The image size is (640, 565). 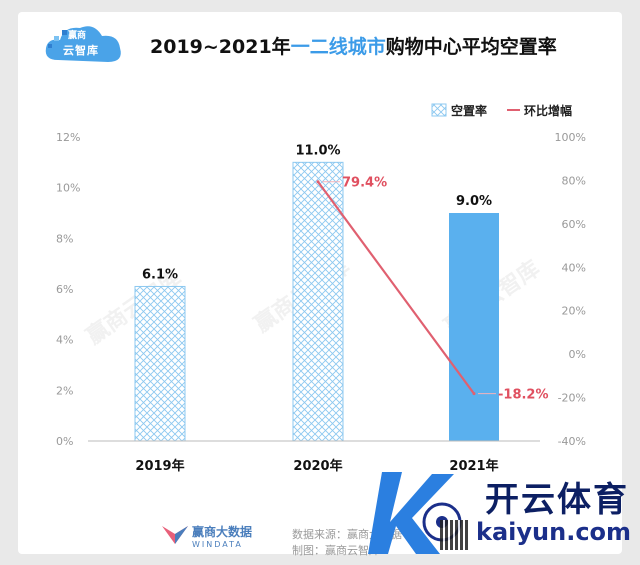 What do you see at coordinates (364, 183) in the screenshot?
I see `line-value-label: 79.4%` at bounding box center [364, 183].